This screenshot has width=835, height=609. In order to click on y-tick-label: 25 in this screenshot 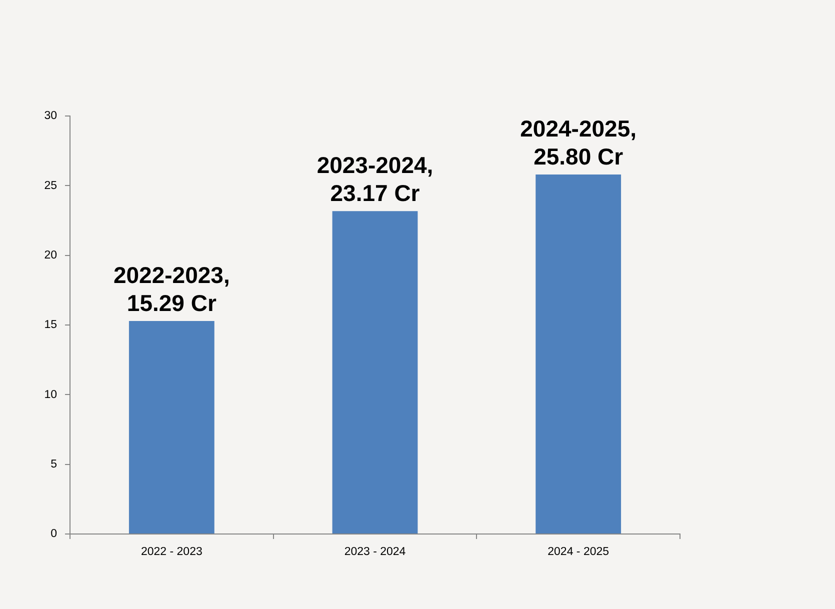, I will do `click(50, 186)`.